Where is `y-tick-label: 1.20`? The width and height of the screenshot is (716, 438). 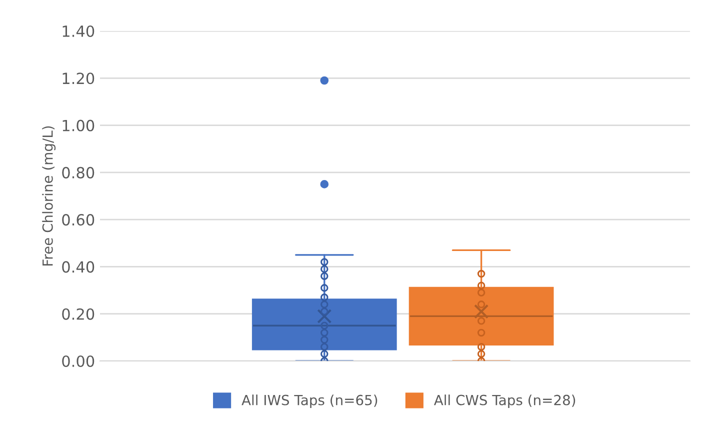
y-tick-label: 1.20 is located at coordinates (78, 78).